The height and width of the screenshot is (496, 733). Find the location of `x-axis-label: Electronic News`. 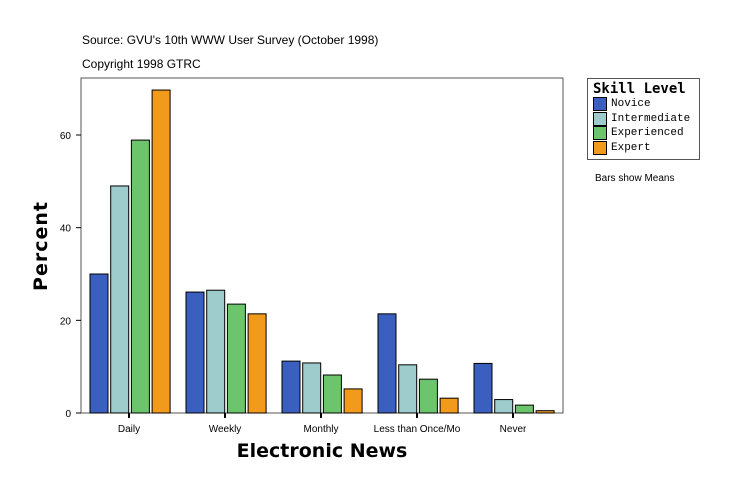

x-axis-label: Electronic News is located at coordinates (322, 451).